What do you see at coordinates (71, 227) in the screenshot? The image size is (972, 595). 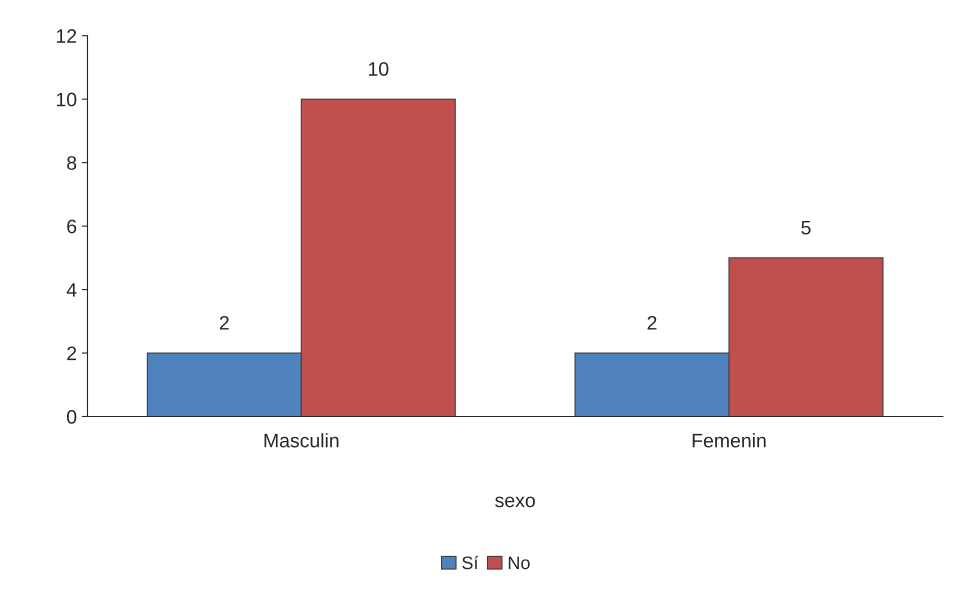 I see `y-tick-label: 6` at bounding box center [71, 227].